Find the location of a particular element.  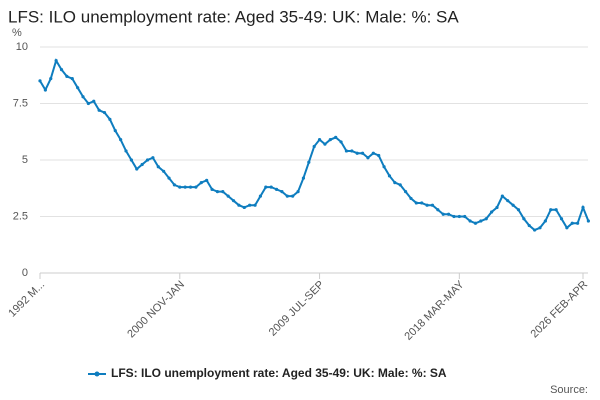

x-tick-label: 2000 NOV-JAN is located at coordinates (156, 310).